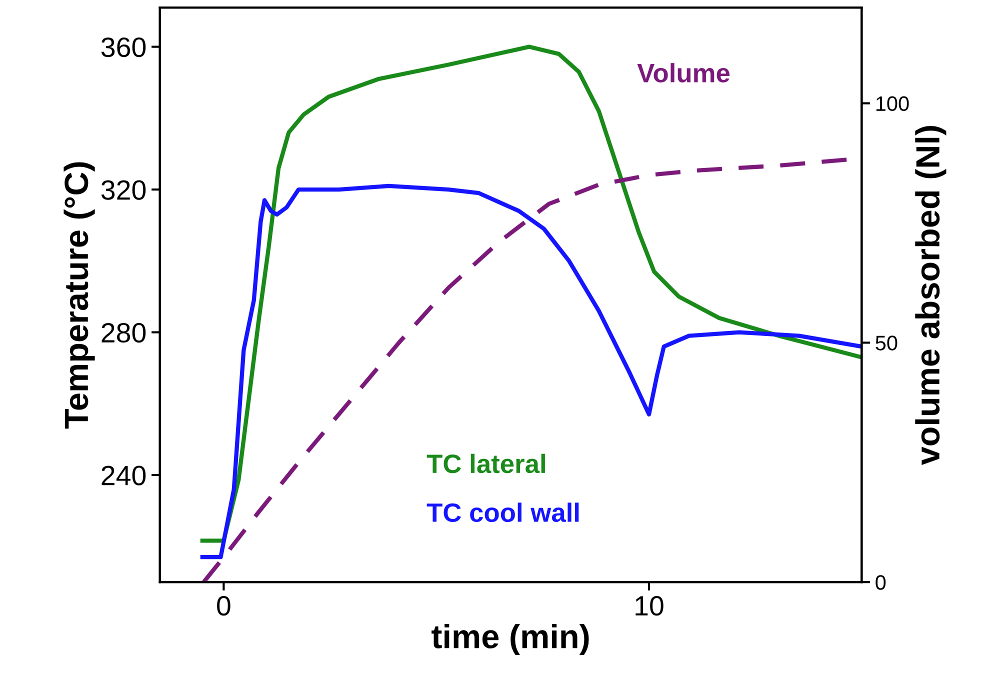  Describe the element at coordinates (887, 343) in the screenshot. I see `y2-tick-label: 50` at that location.